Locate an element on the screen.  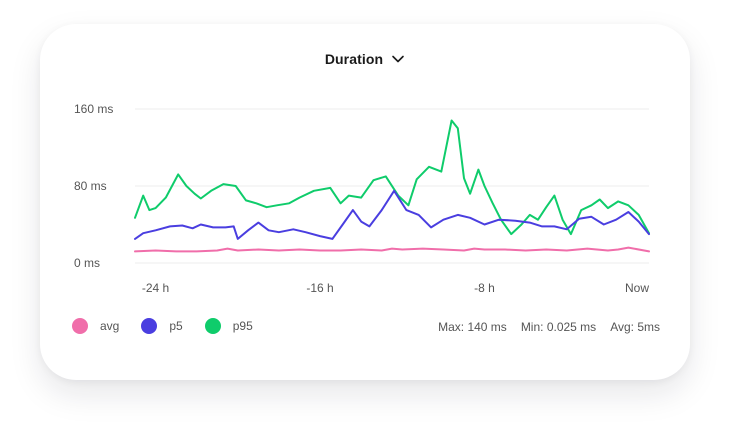
legend: avg p5 p95 is located at coordinates (162, 326).